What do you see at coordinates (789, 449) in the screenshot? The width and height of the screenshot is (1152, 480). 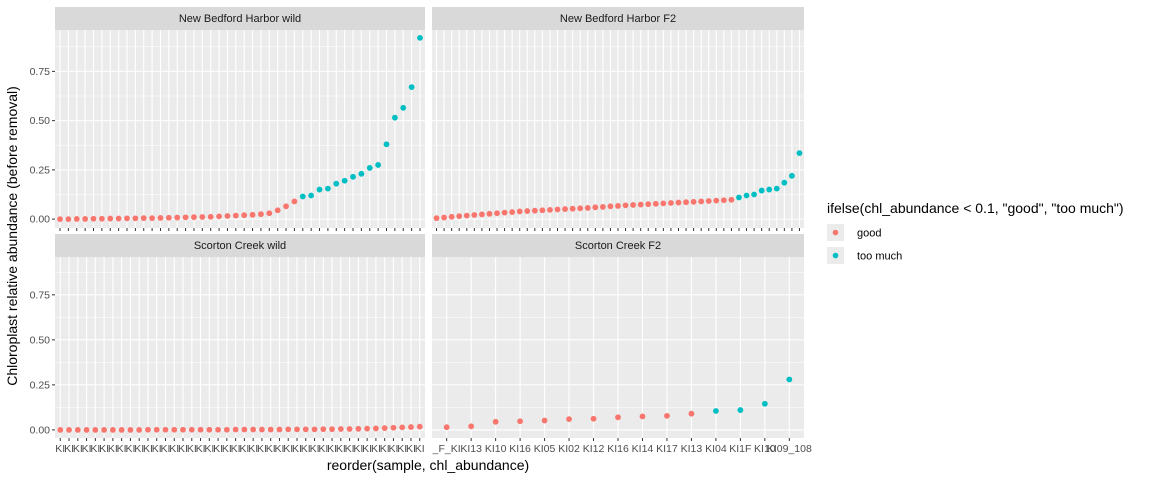 I see `x-tick-label: KI09_108` at bounding box center [789, 449].